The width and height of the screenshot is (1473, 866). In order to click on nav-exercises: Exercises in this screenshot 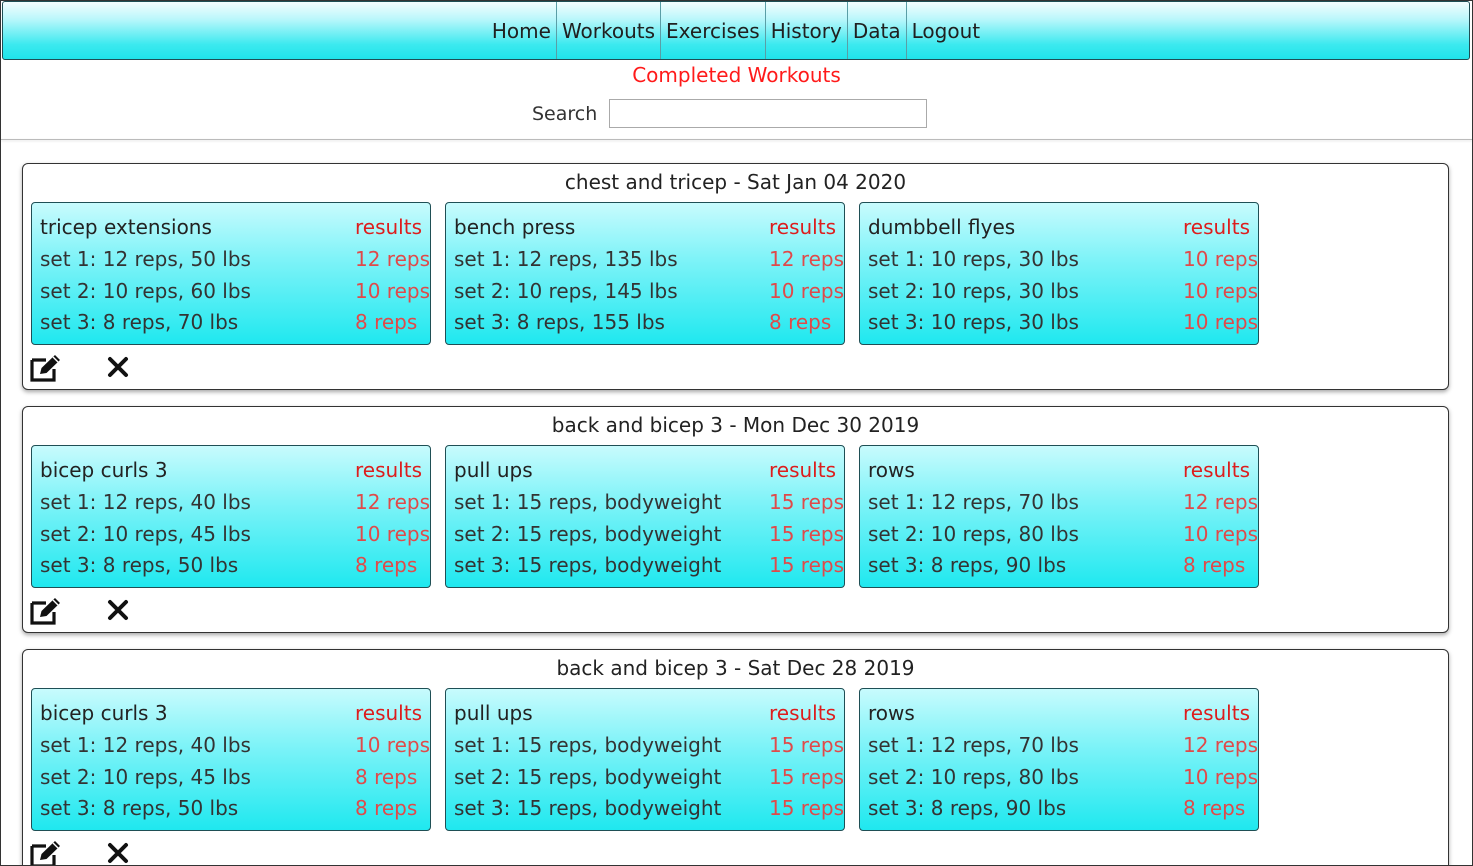, I will do `click(712, 30)`.